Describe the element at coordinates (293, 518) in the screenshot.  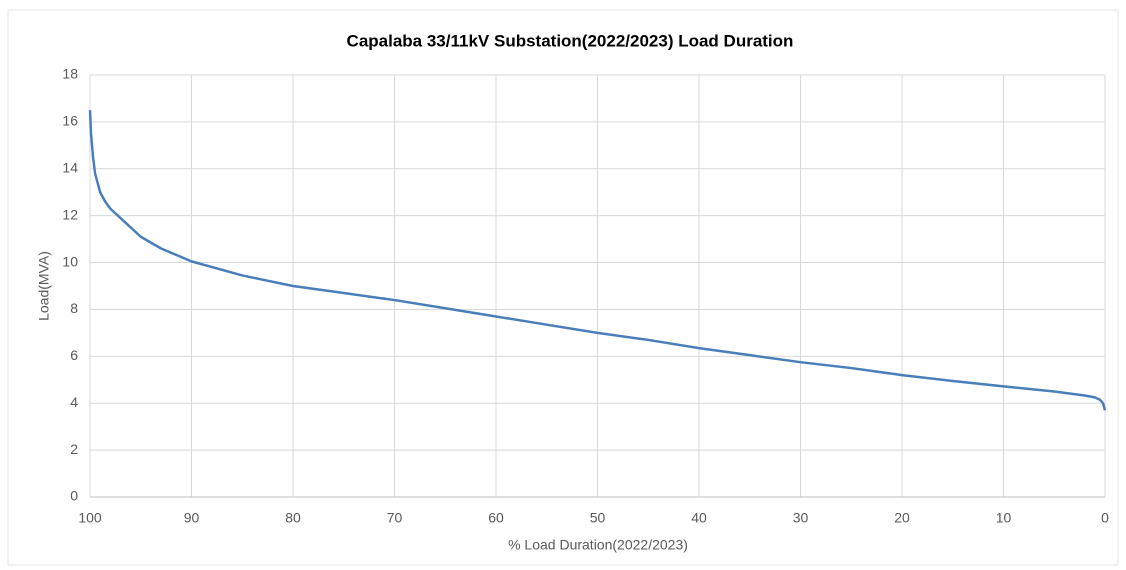
I see `x-tick-label: 80` at that location.